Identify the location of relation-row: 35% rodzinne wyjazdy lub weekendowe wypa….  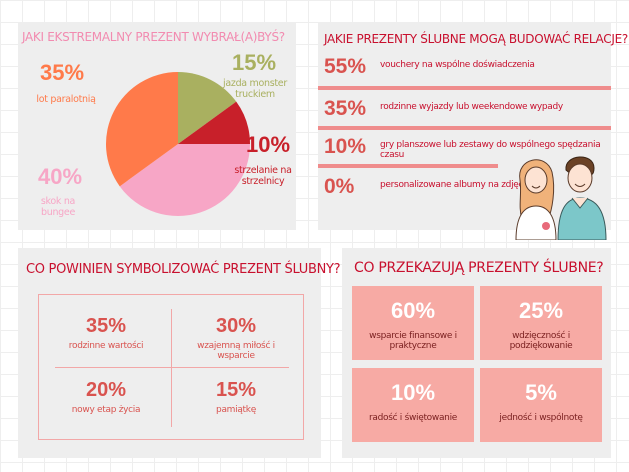
(464, 110).